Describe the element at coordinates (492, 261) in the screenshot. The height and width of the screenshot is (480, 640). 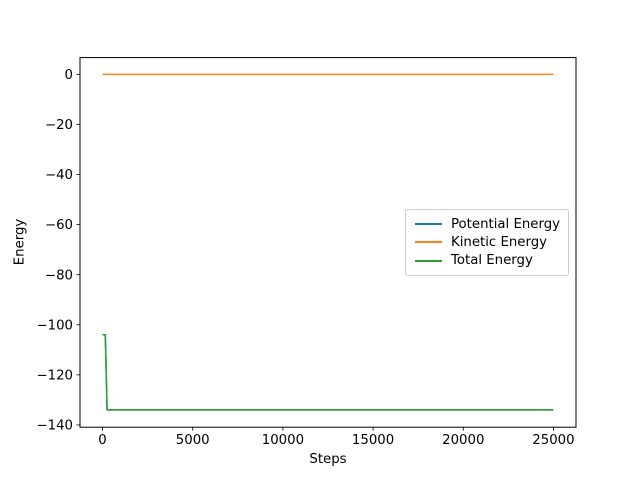
I see `legend-label-total-energy: Total Energy` at that location.